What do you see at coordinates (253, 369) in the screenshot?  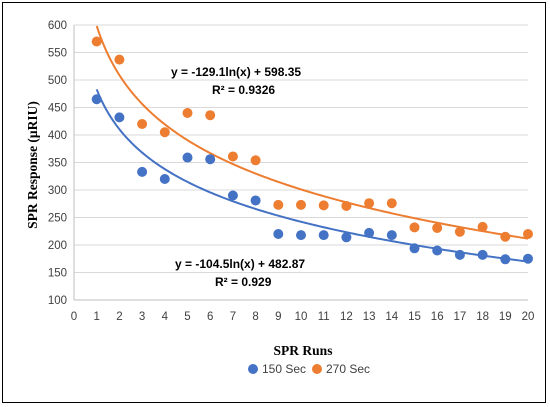 I see `legend-marker-150-sec` at bounding box center [253, 369].